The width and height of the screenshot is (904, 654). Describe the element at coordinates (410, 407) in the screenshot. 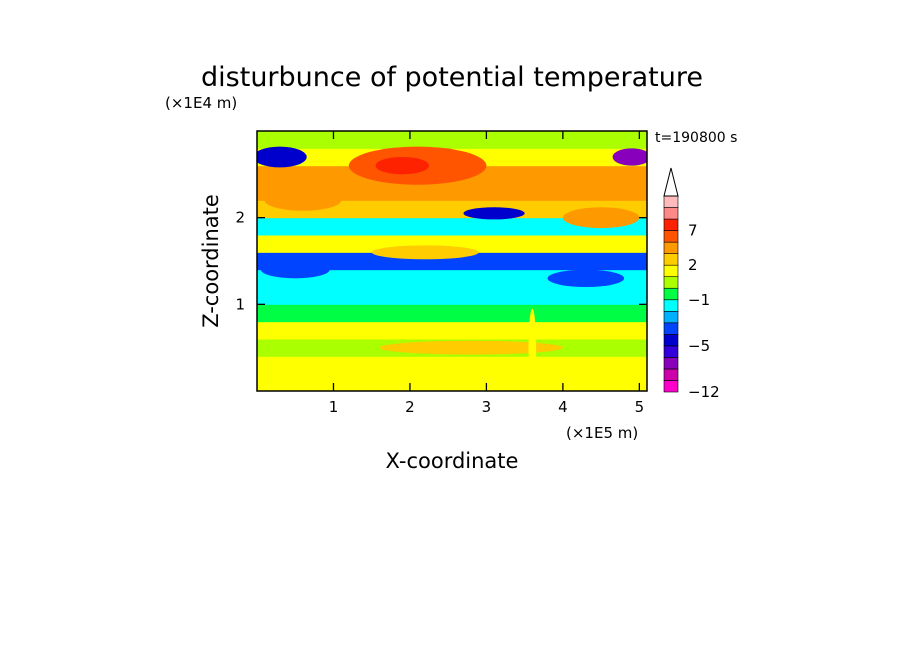

I see `x-tick-label: 2` at that location.